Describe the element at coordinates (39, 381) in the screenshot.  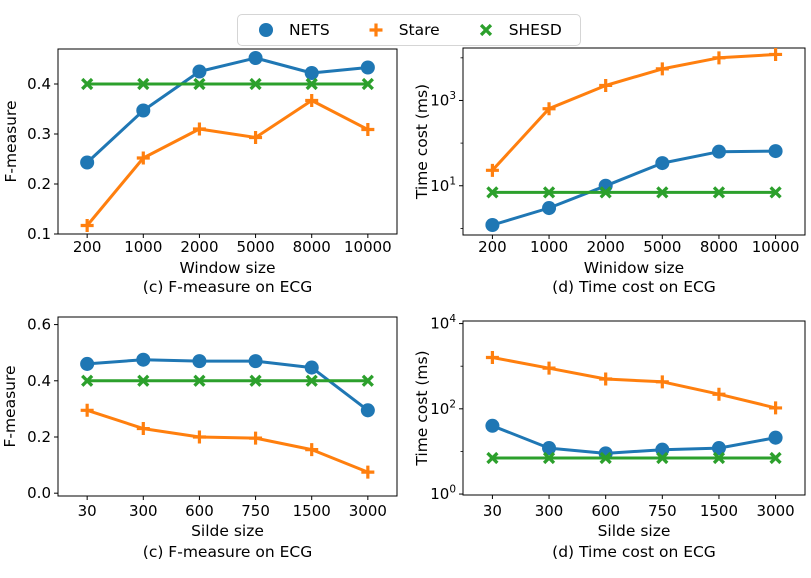
I see `y-tick-label: 0.4` at that location.